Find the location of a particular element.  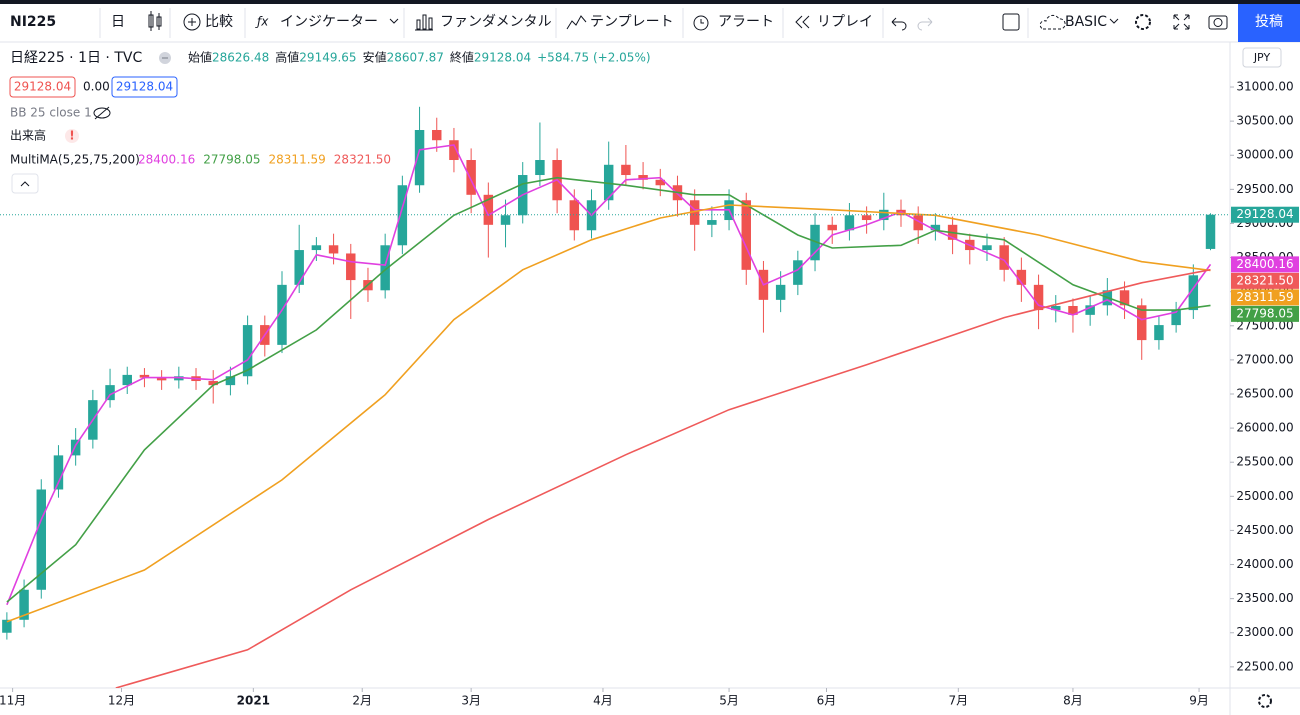

spread: 0.00 is located at coordinates (96, 87).